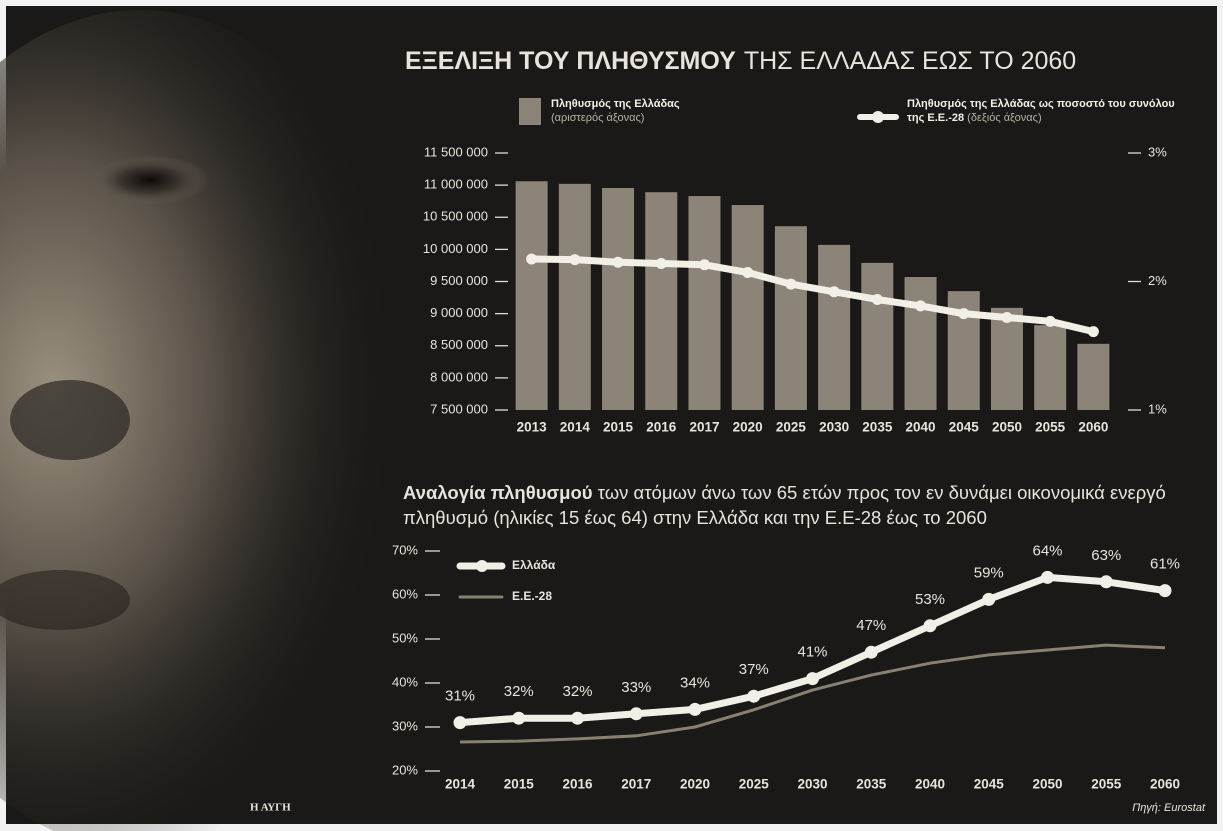 The height and width of the screenshot is (831, 1223). What do you see at coordinates (1157, 151) in the screenshot?
I see `y2-tick-label: 3%` at bounding box center [1157, 151].